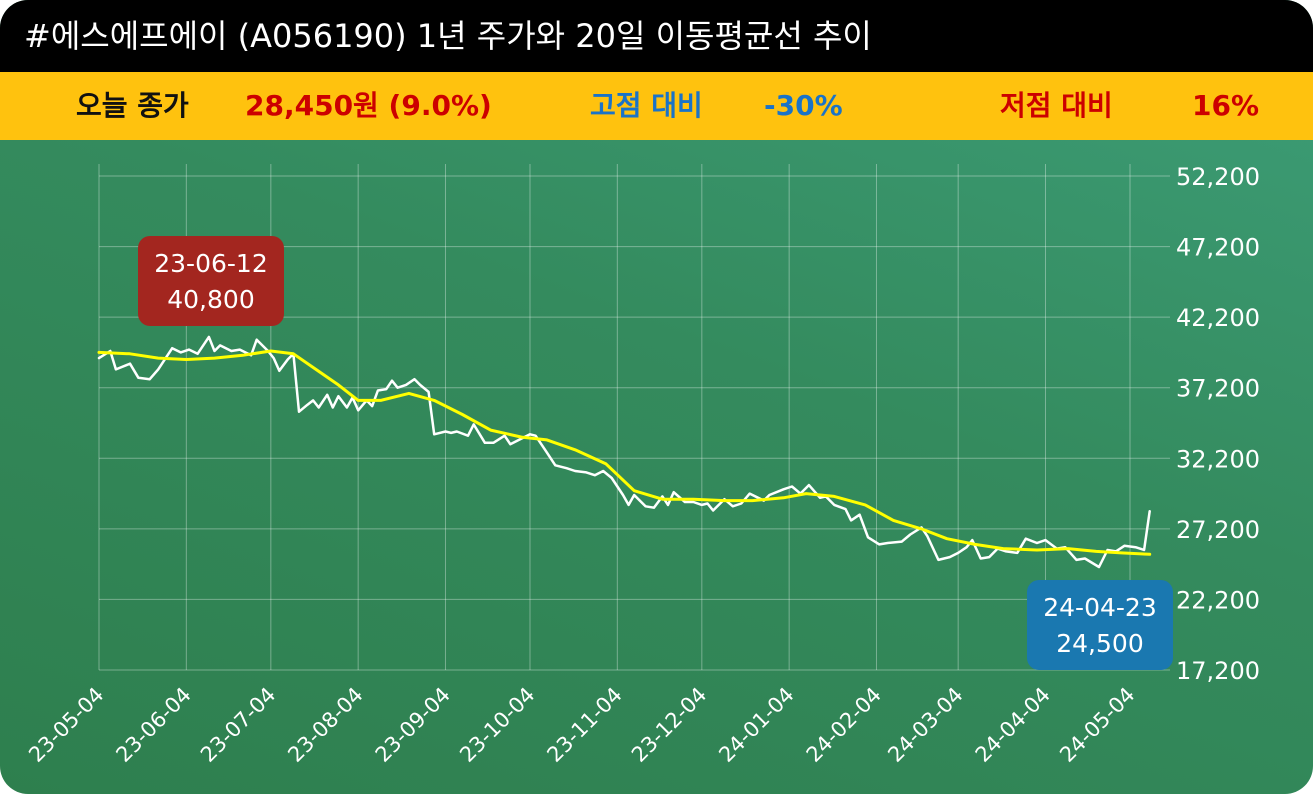 The width and height of the screenshot is (1313, 794). What do you see at coordinates (210, 299) in the screenshot?
I see `annotation-value: 40,800` at bounding box center [210, 299].